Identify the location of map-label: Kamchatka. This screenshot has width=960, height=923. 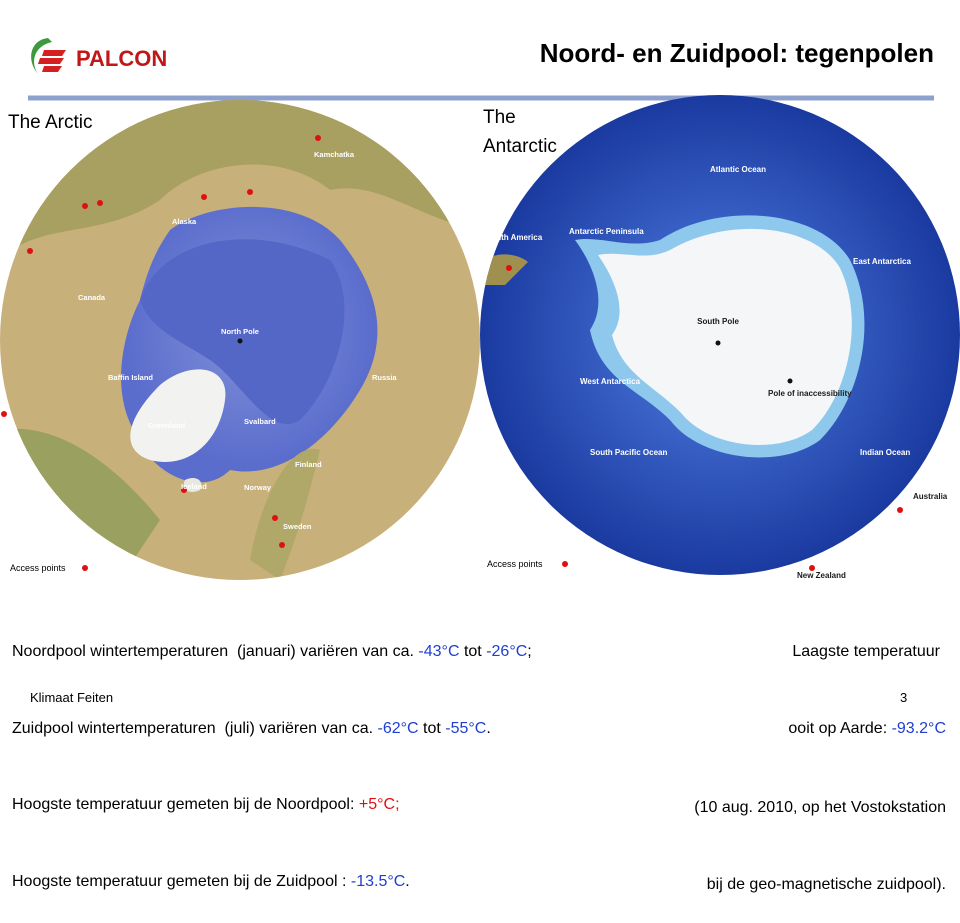
(334, 154).